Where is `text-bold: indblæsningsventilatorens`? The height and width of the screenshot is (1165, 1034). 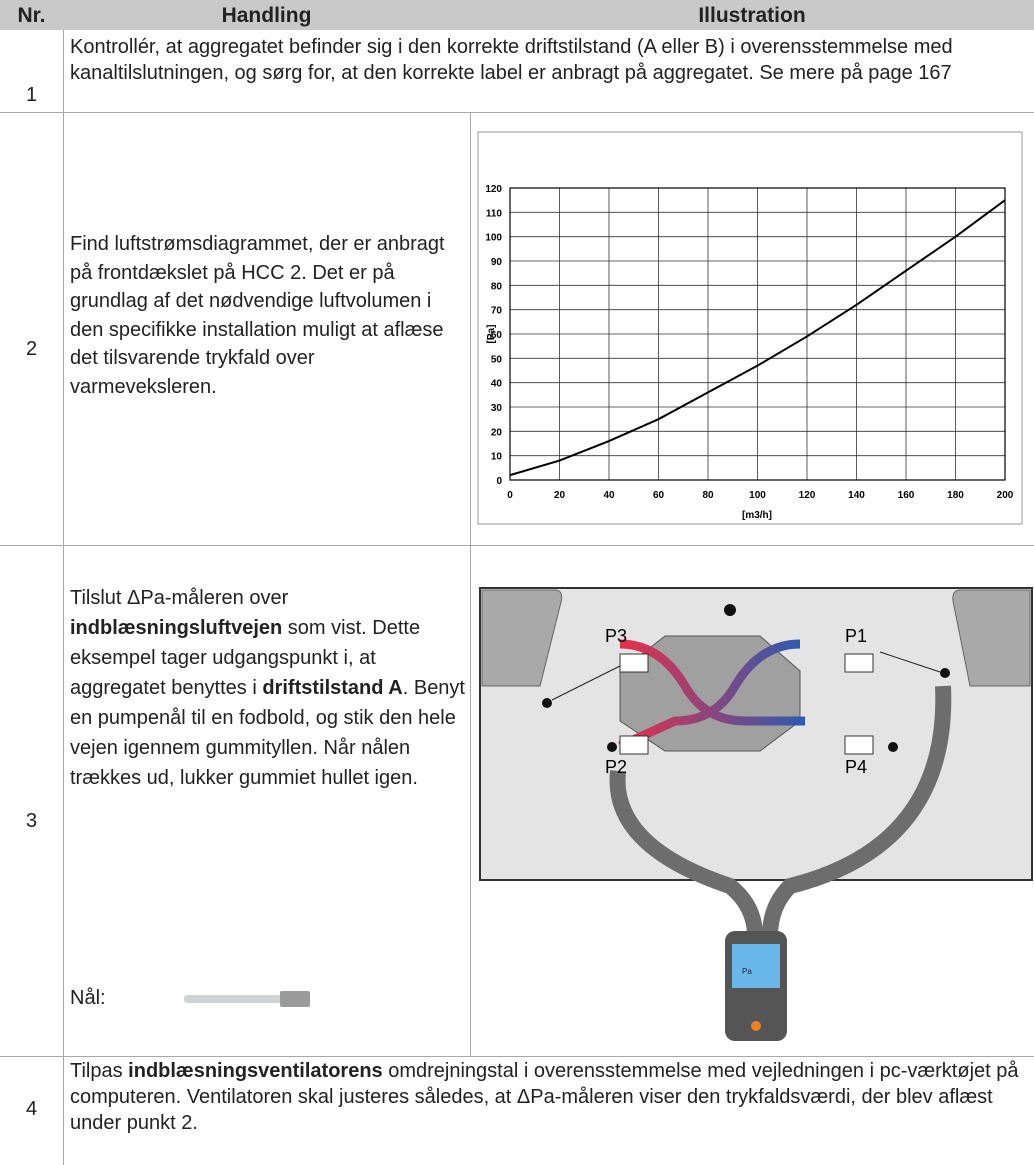 text-bold: indblæsningsventilatorens is located at coordinates (255, 1071).